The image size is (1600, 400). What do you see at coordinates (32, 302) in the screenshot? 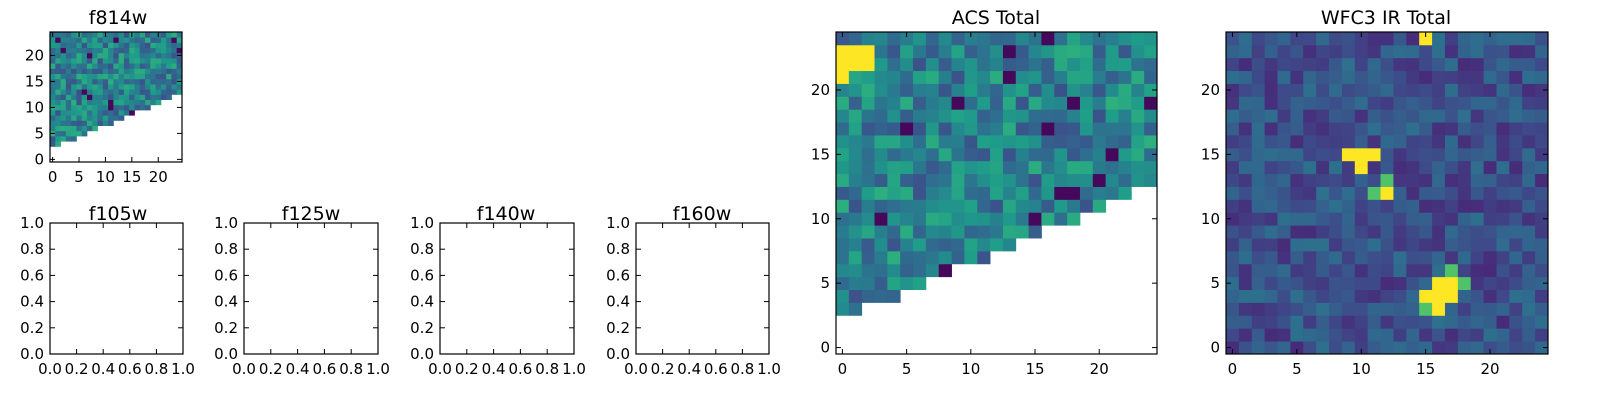
I see `y-tick-label: 0.4` at bounding box center [32, 302].